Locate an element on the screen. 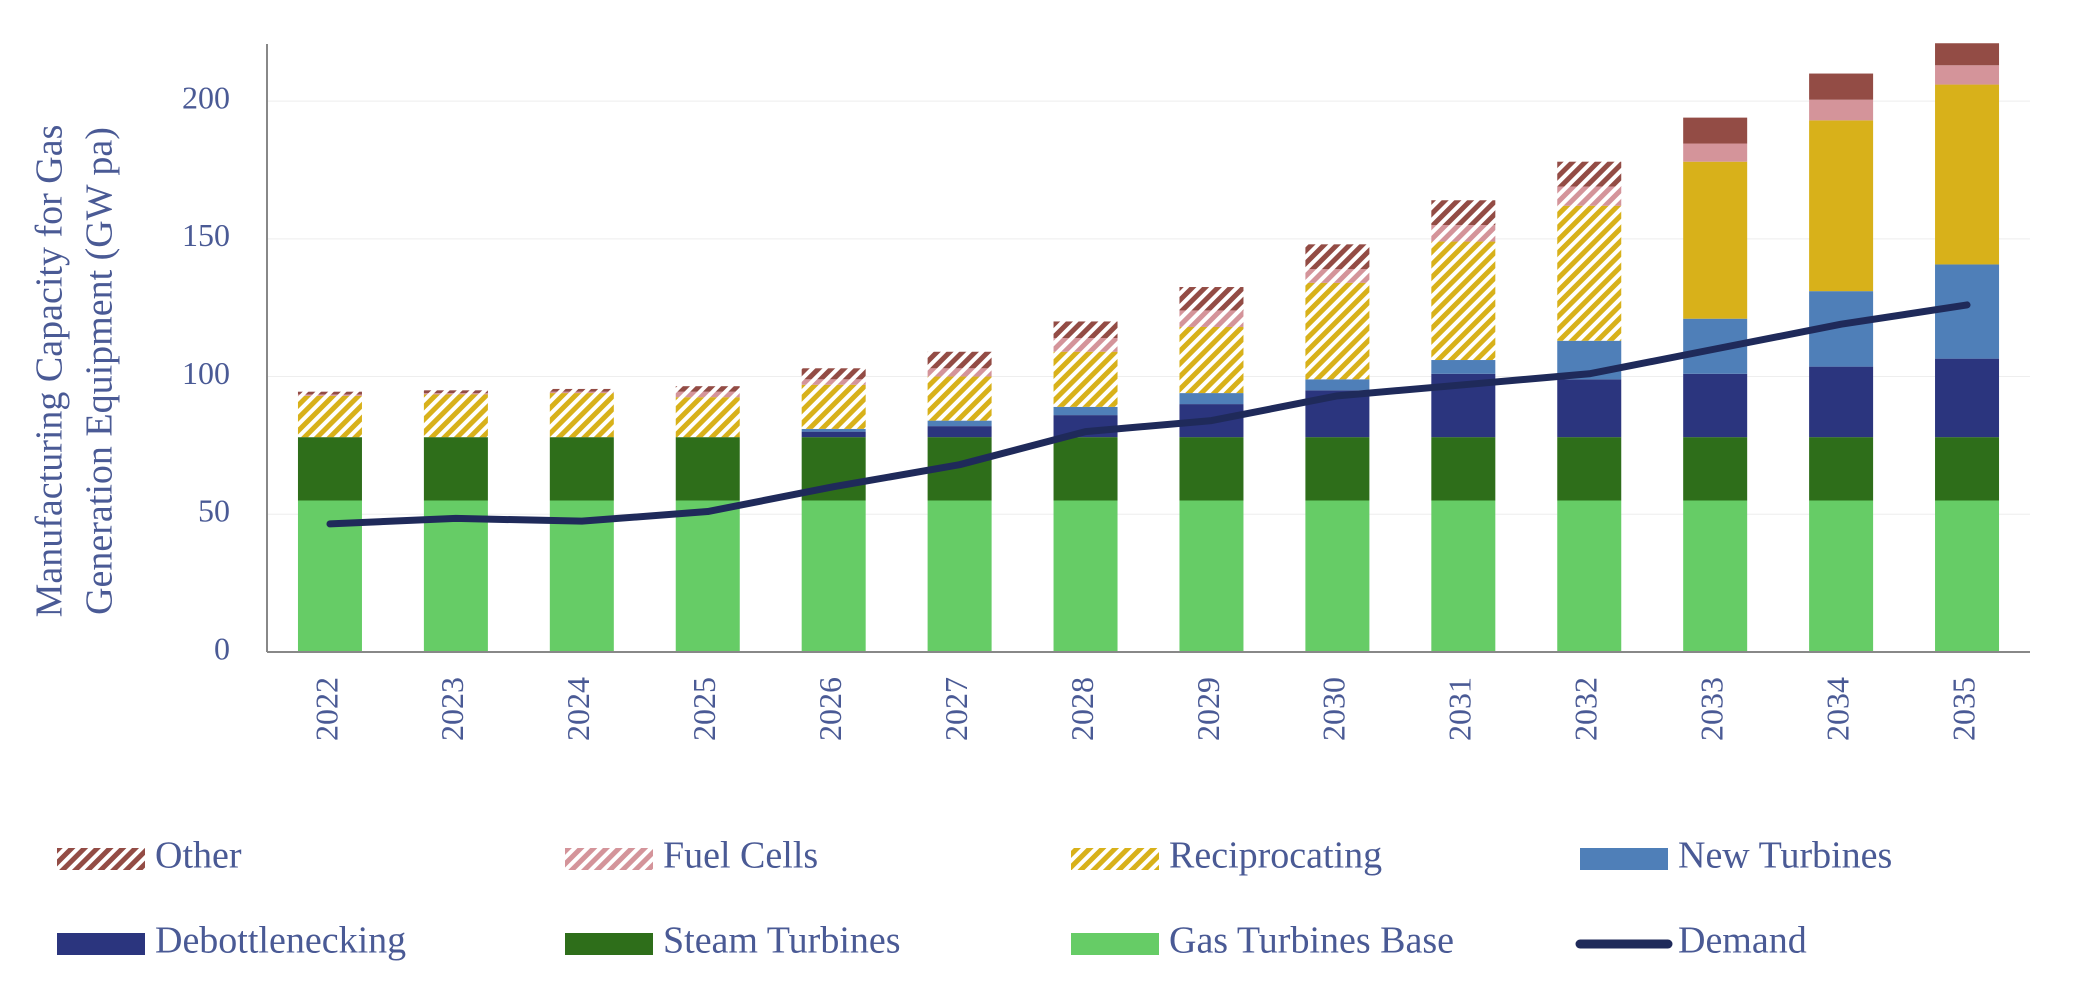  y-tick-label: 0 is located at coordinates (222, 648).